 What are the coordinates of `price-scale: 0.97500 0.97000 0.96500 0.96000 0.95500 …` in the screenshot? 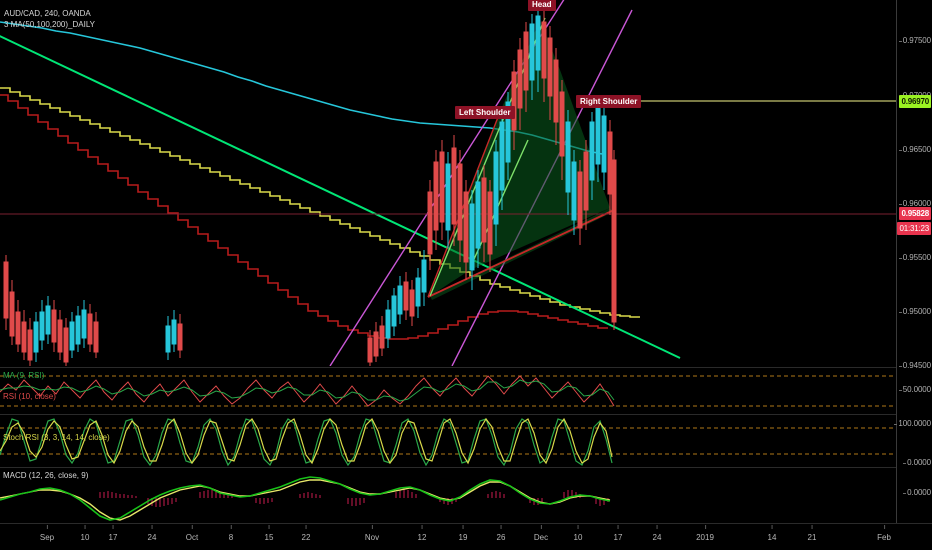 It's located at (913, 261).